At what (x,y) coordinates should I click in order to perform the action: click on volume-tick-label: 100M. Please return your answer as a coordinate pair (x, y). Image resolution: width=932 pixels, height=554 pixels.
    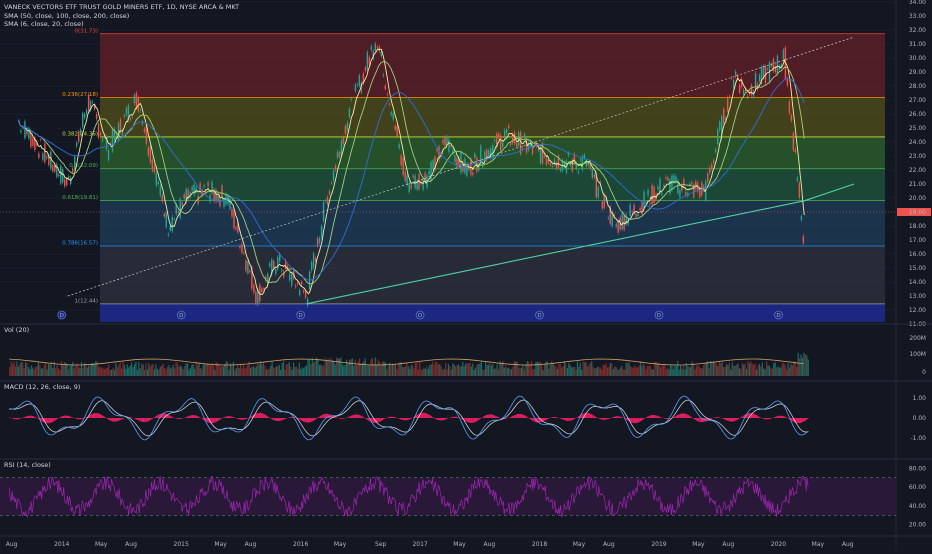
    Looking at the image, I should click on (917, 354).